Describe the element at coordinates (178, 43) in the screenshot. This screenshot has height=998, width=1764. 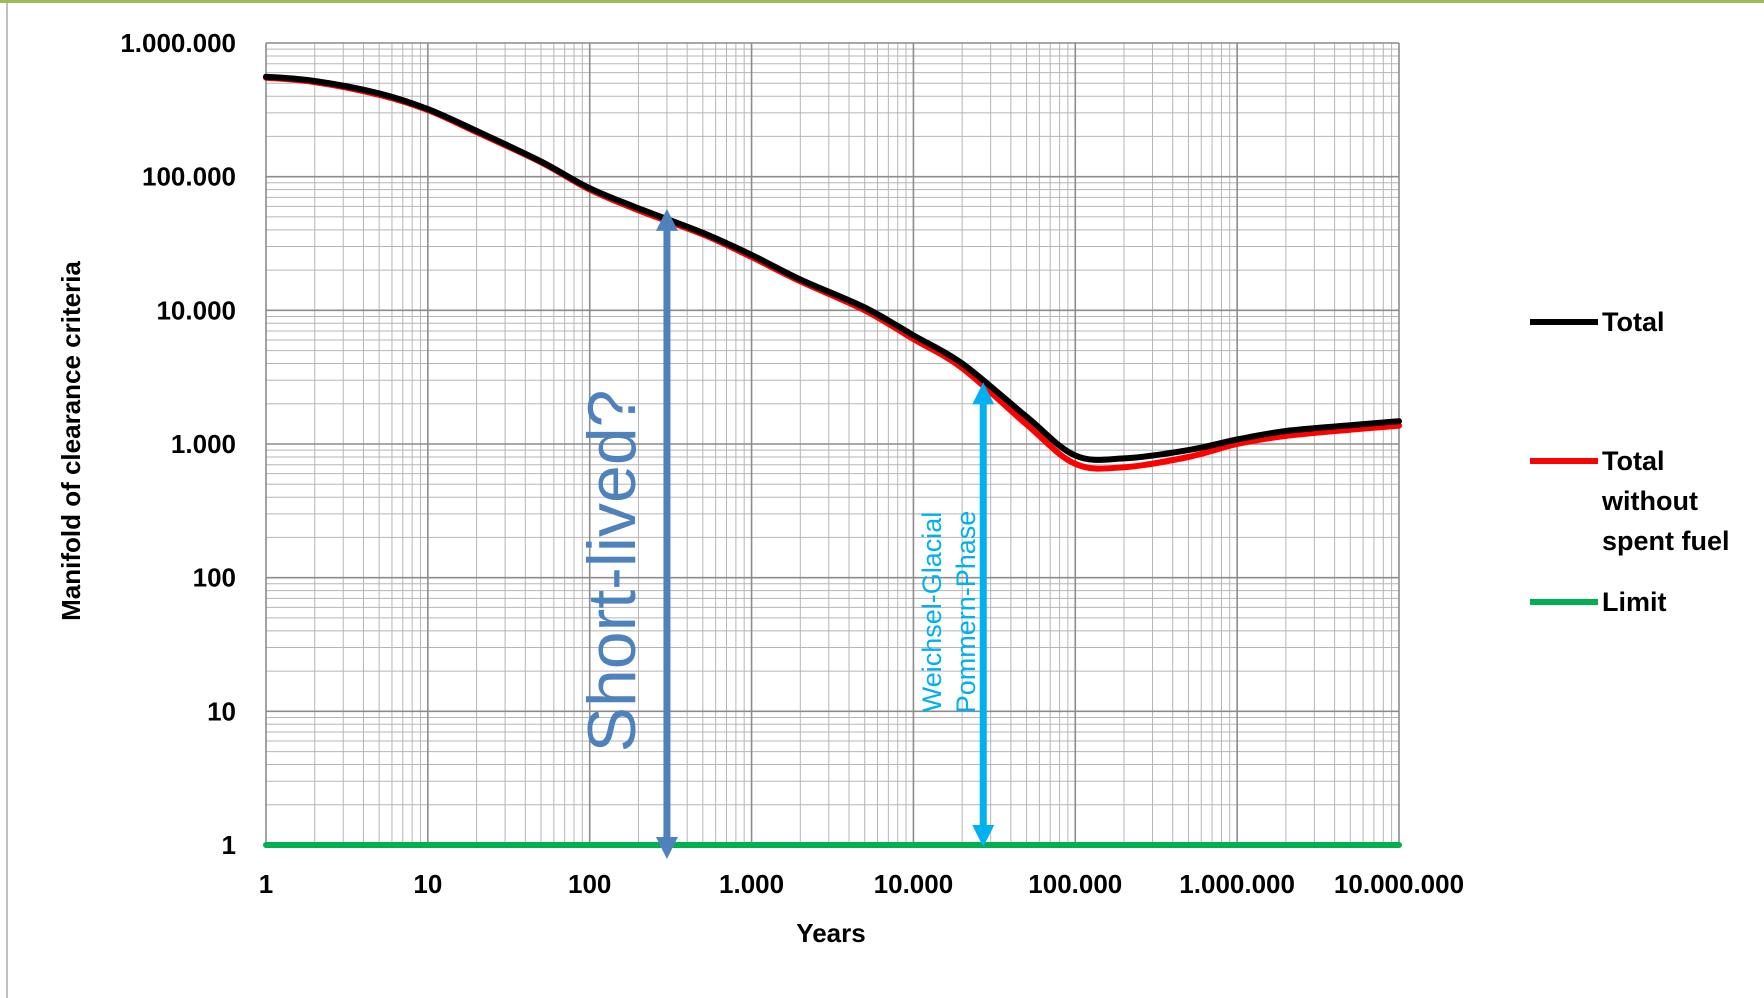
I see `y-tick-label: 1.000.000` at that location.